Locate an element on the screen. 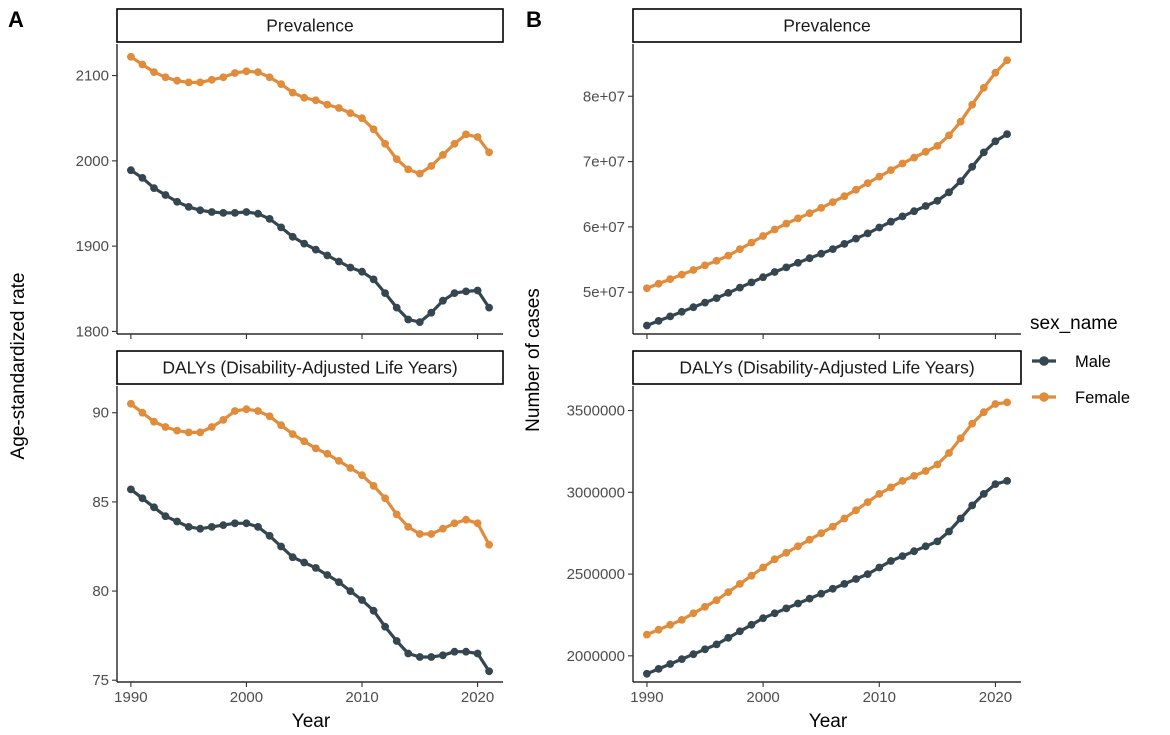  chart-4-series-male is located at coordinates (827, 577).